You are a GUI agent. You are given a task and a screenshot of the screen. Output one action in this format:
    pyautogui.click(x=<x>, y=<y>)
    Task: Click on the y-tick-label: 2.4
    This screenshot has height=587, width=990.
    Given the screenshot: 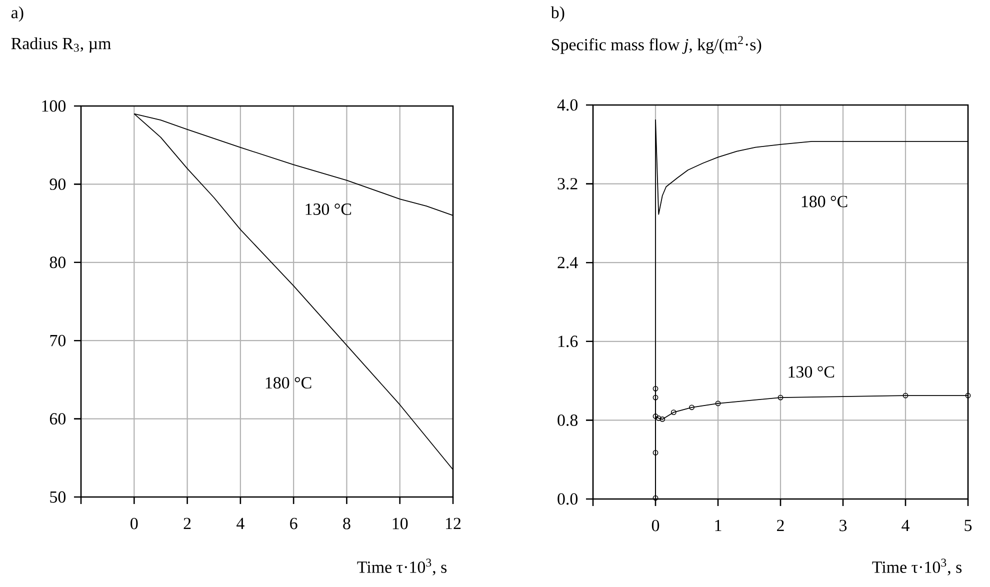 What is the action you would take?
    pyautogui.click(x=568, y=262)
    